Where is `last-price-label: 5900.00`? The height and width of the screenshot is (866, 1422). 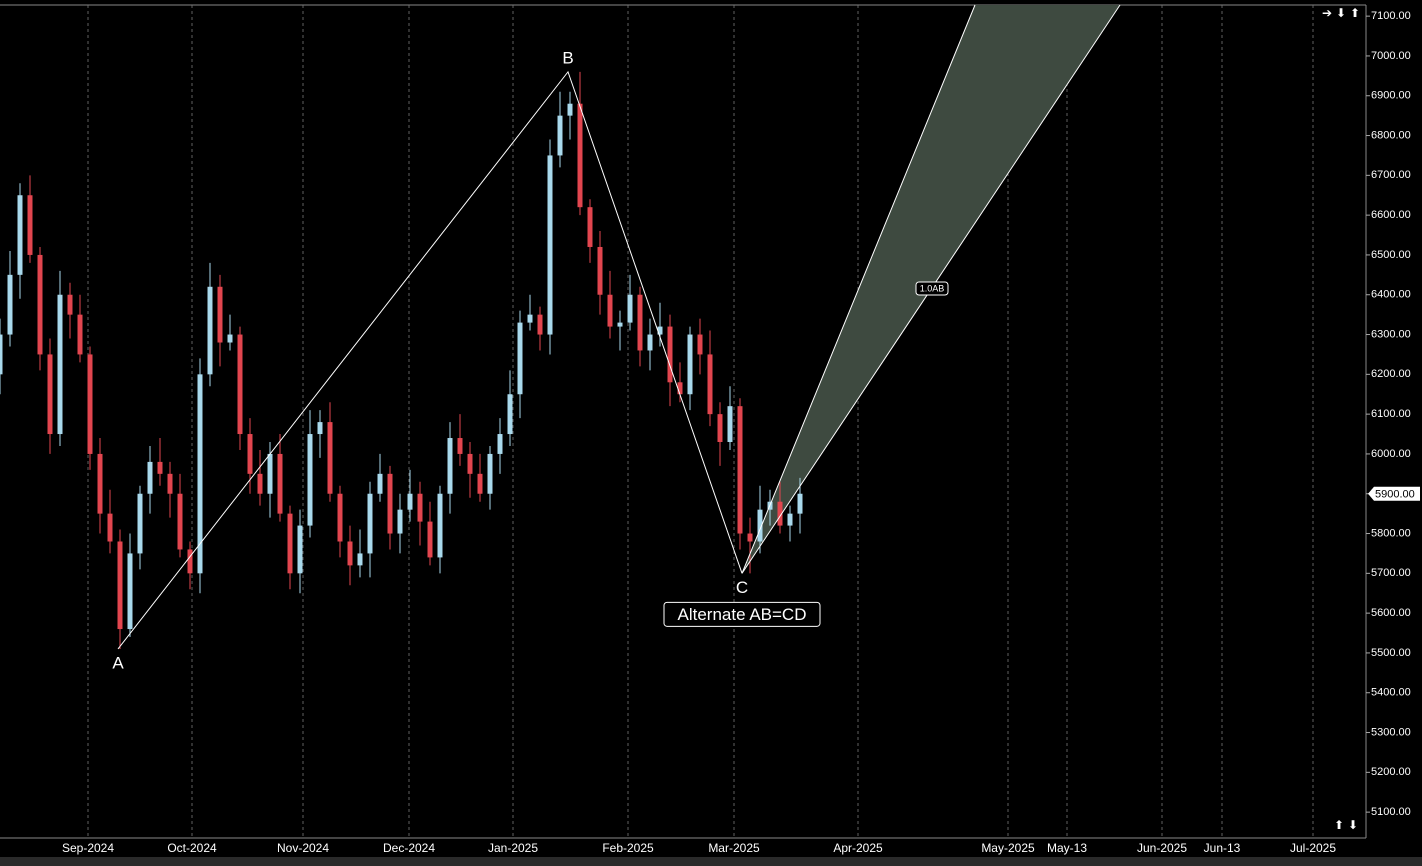 last-price-label: 5900.00 is located at coordinates (1395, 495).